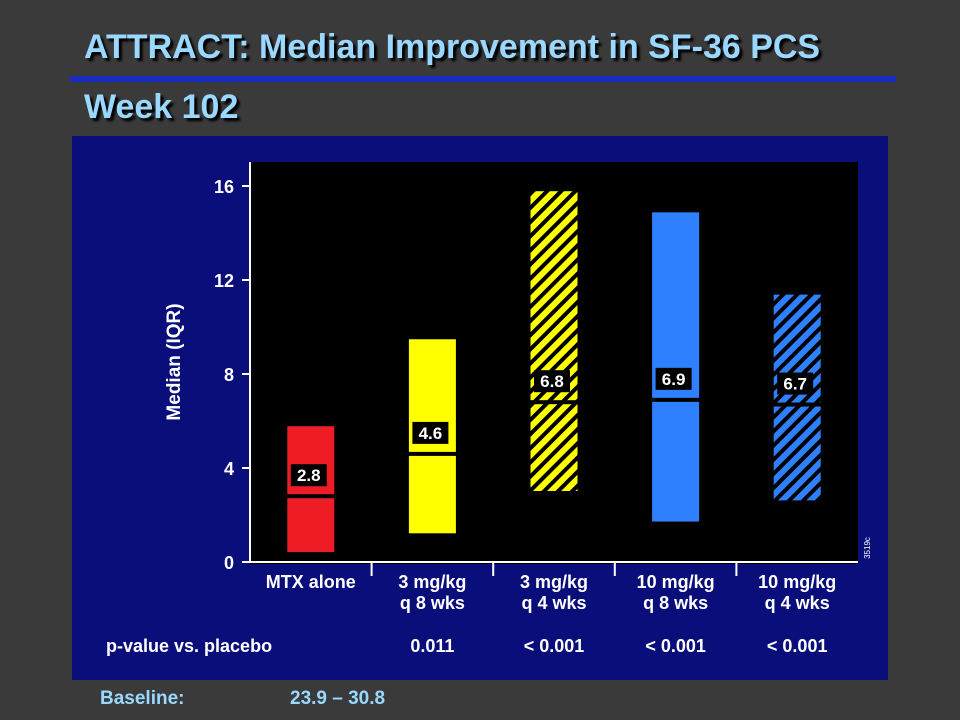 The image size is (960, 720). What do you see at coordinates (229, 469) in the screenshot?
I see `y-tick-label: 4` at bounding box center [229, 469].